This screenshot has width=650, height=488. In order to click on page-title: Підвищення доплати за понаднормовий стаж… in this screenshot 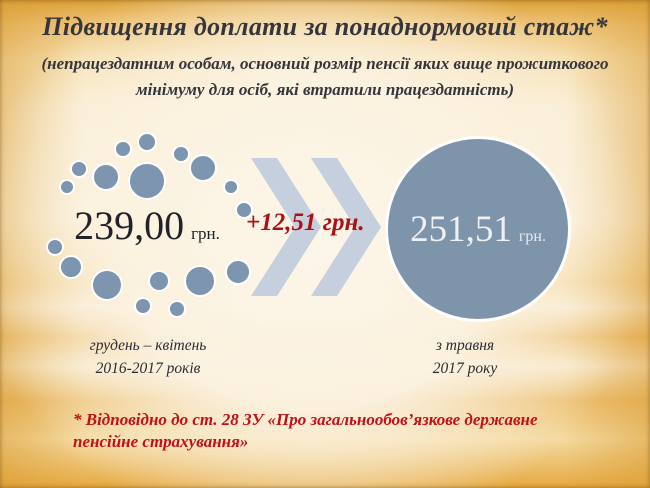, I will do `click(325, 26)`.